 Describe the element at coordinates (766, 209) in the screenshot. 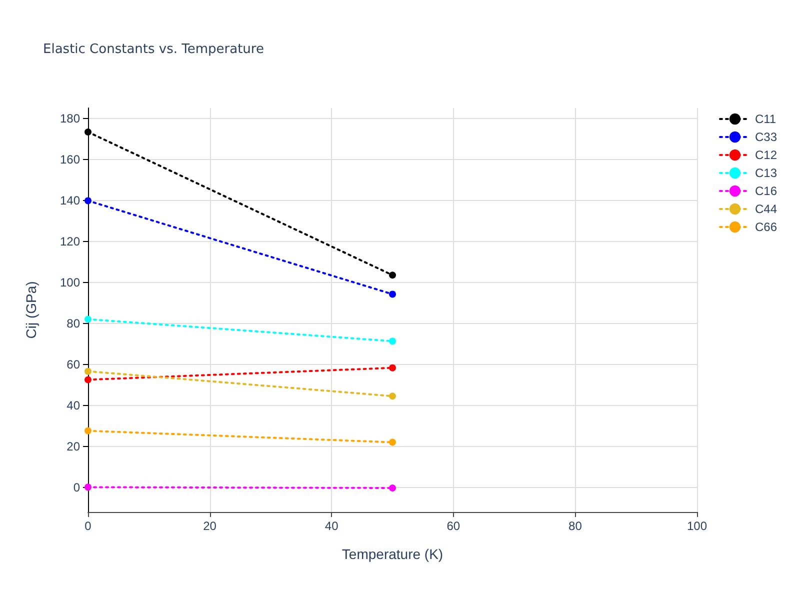

I see `legend-label: C44` at that location.